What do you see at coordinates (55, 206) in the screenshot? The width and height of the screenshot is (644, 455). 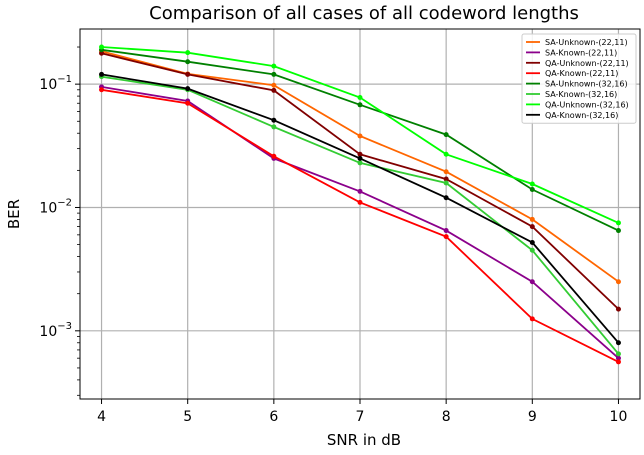 I see `y-tick-label: 10⁻²` at bounding box center [55, 206].